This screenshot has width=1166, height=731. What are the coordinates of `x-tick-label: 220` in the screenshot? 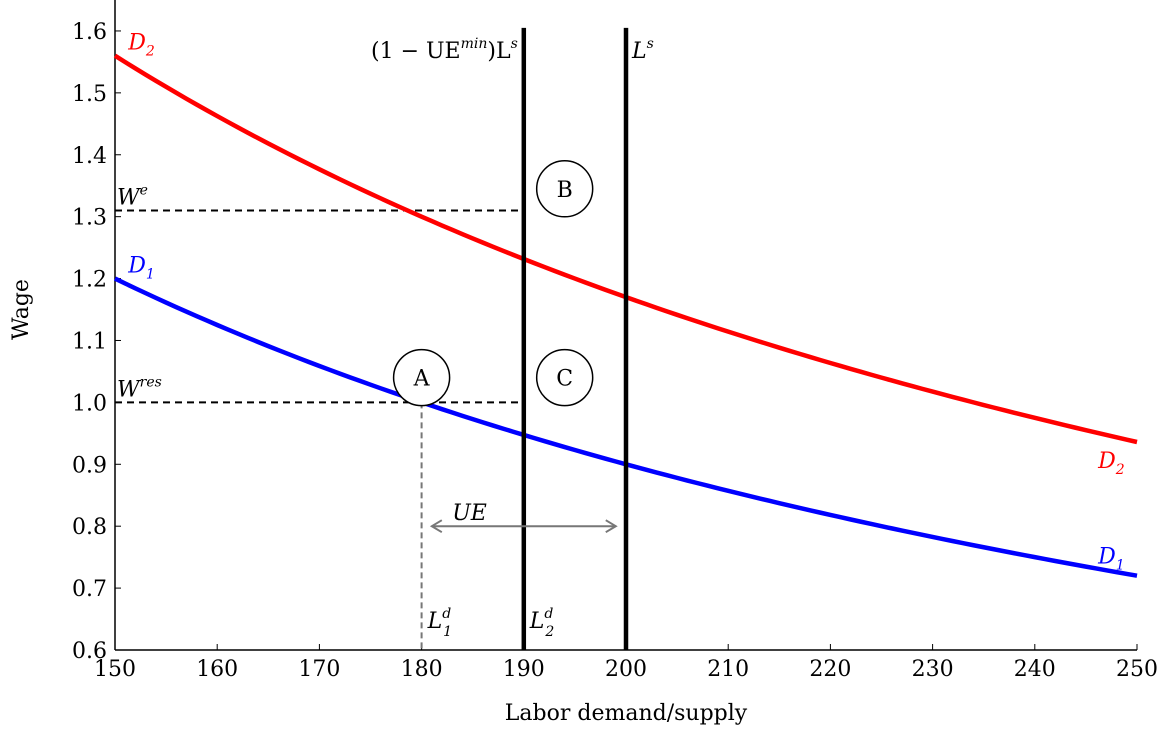 It's located at (830, 669).